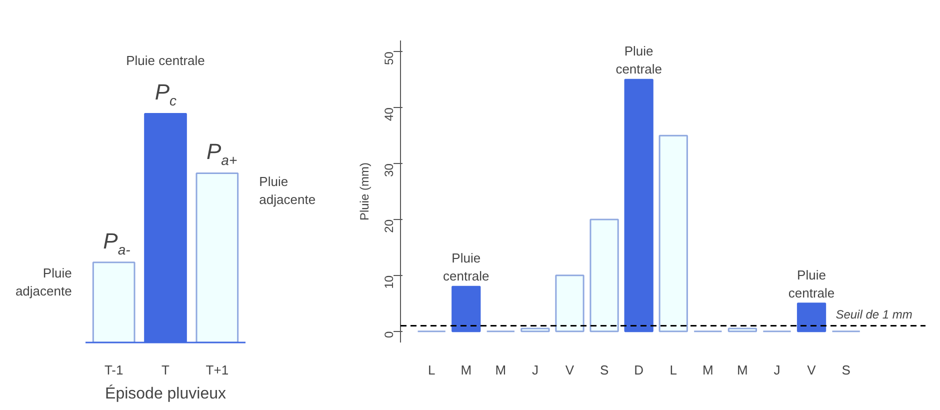 This screenshot has width=940, height=410. Describe the element at coordinates (389, 226) in the screenshot. I see `y-tick-label: 20` at that location.